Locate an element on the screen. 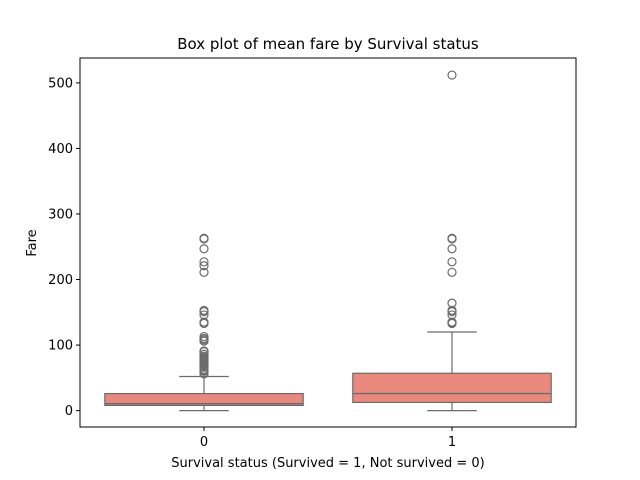 This screenshot has width=640, height=480. chart-title: Box plot of mean fare by Survival status is located at coordinates (328, 44).